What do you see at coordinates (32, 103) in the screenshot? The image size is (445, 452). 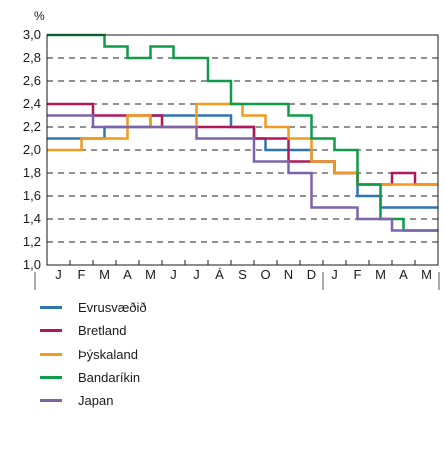 I see `y-tick-label: 2,4` at bounding box center [32, 103].